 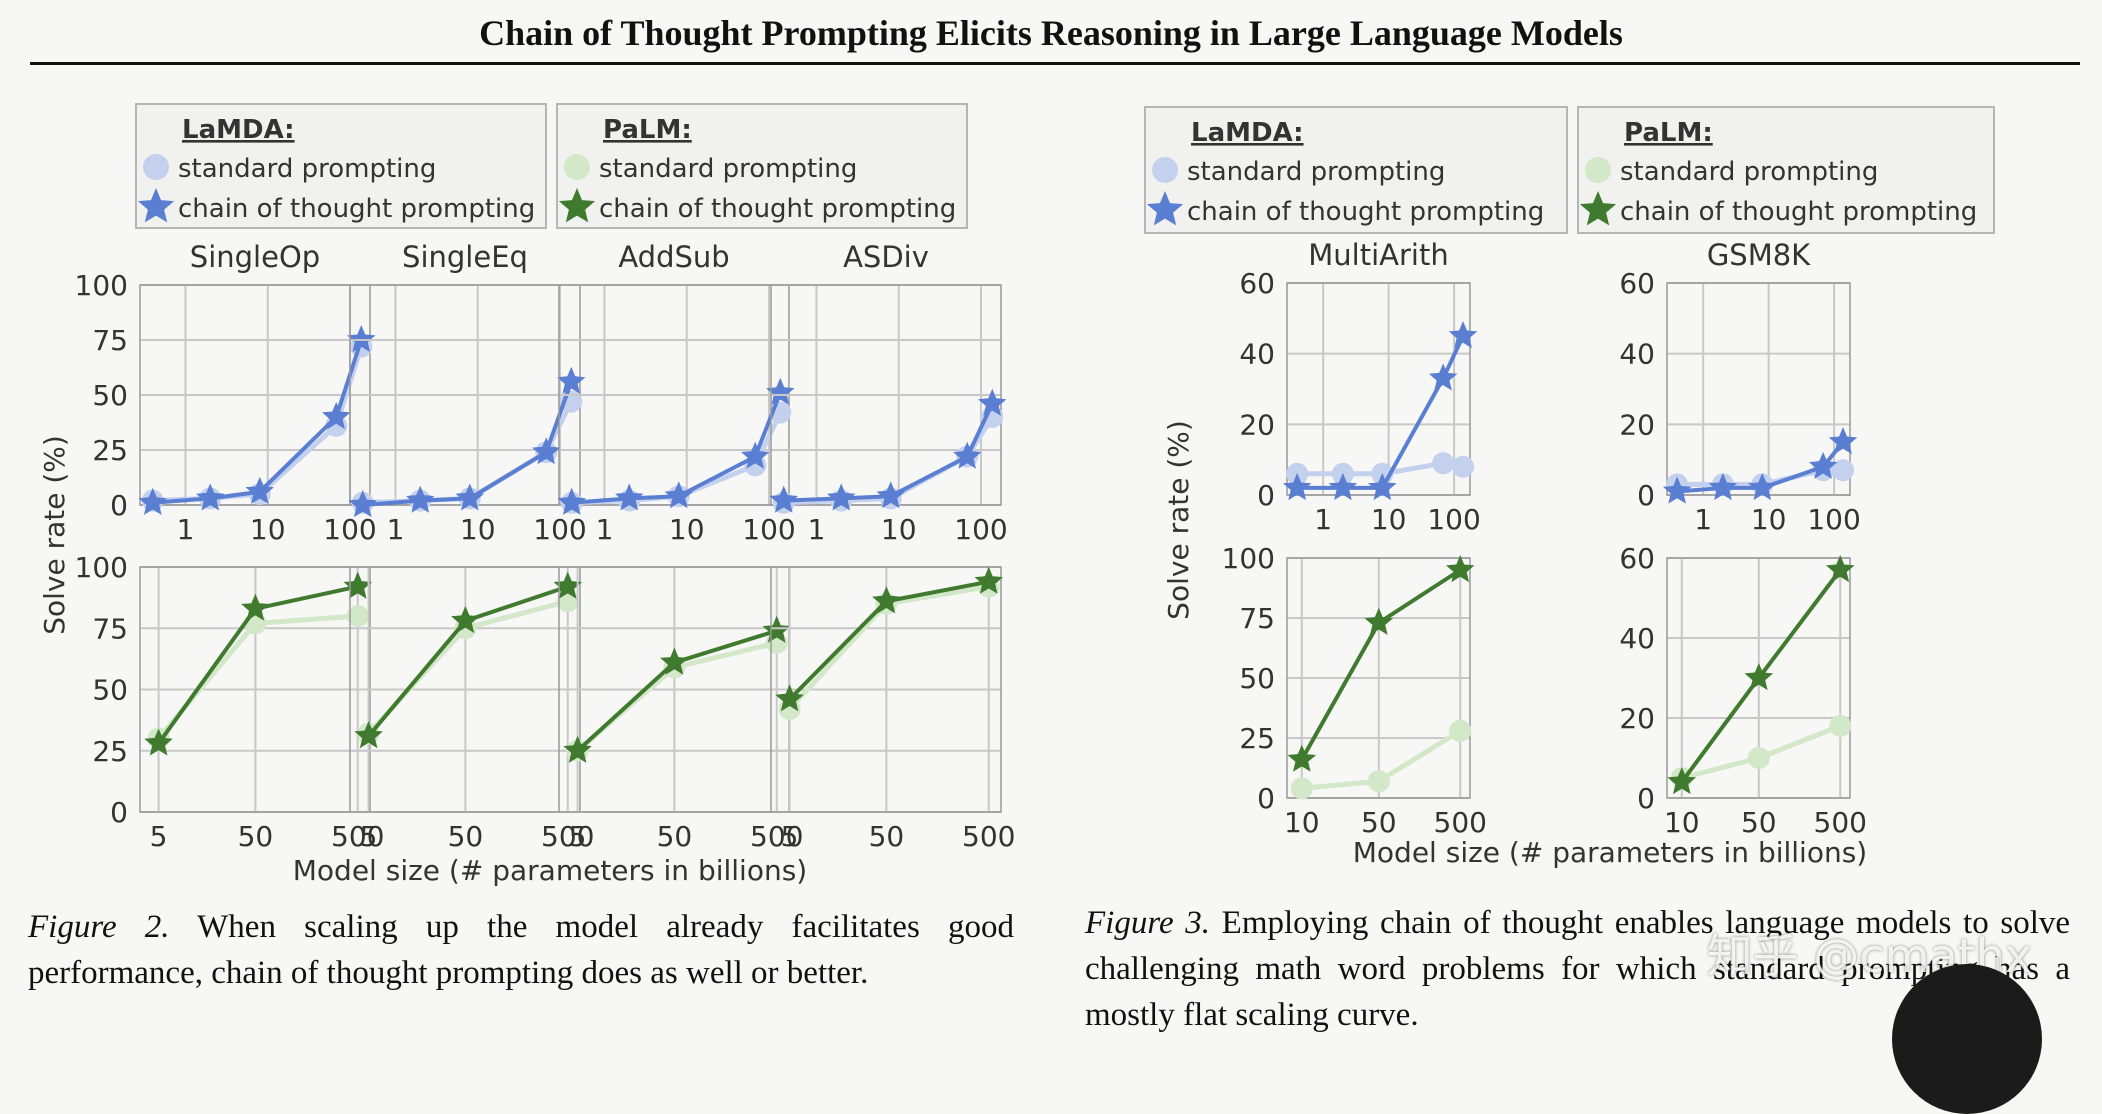 I want to click on fig2-legend-palm-cot-label: chain of thought prompting, so click(x=777, y=209).